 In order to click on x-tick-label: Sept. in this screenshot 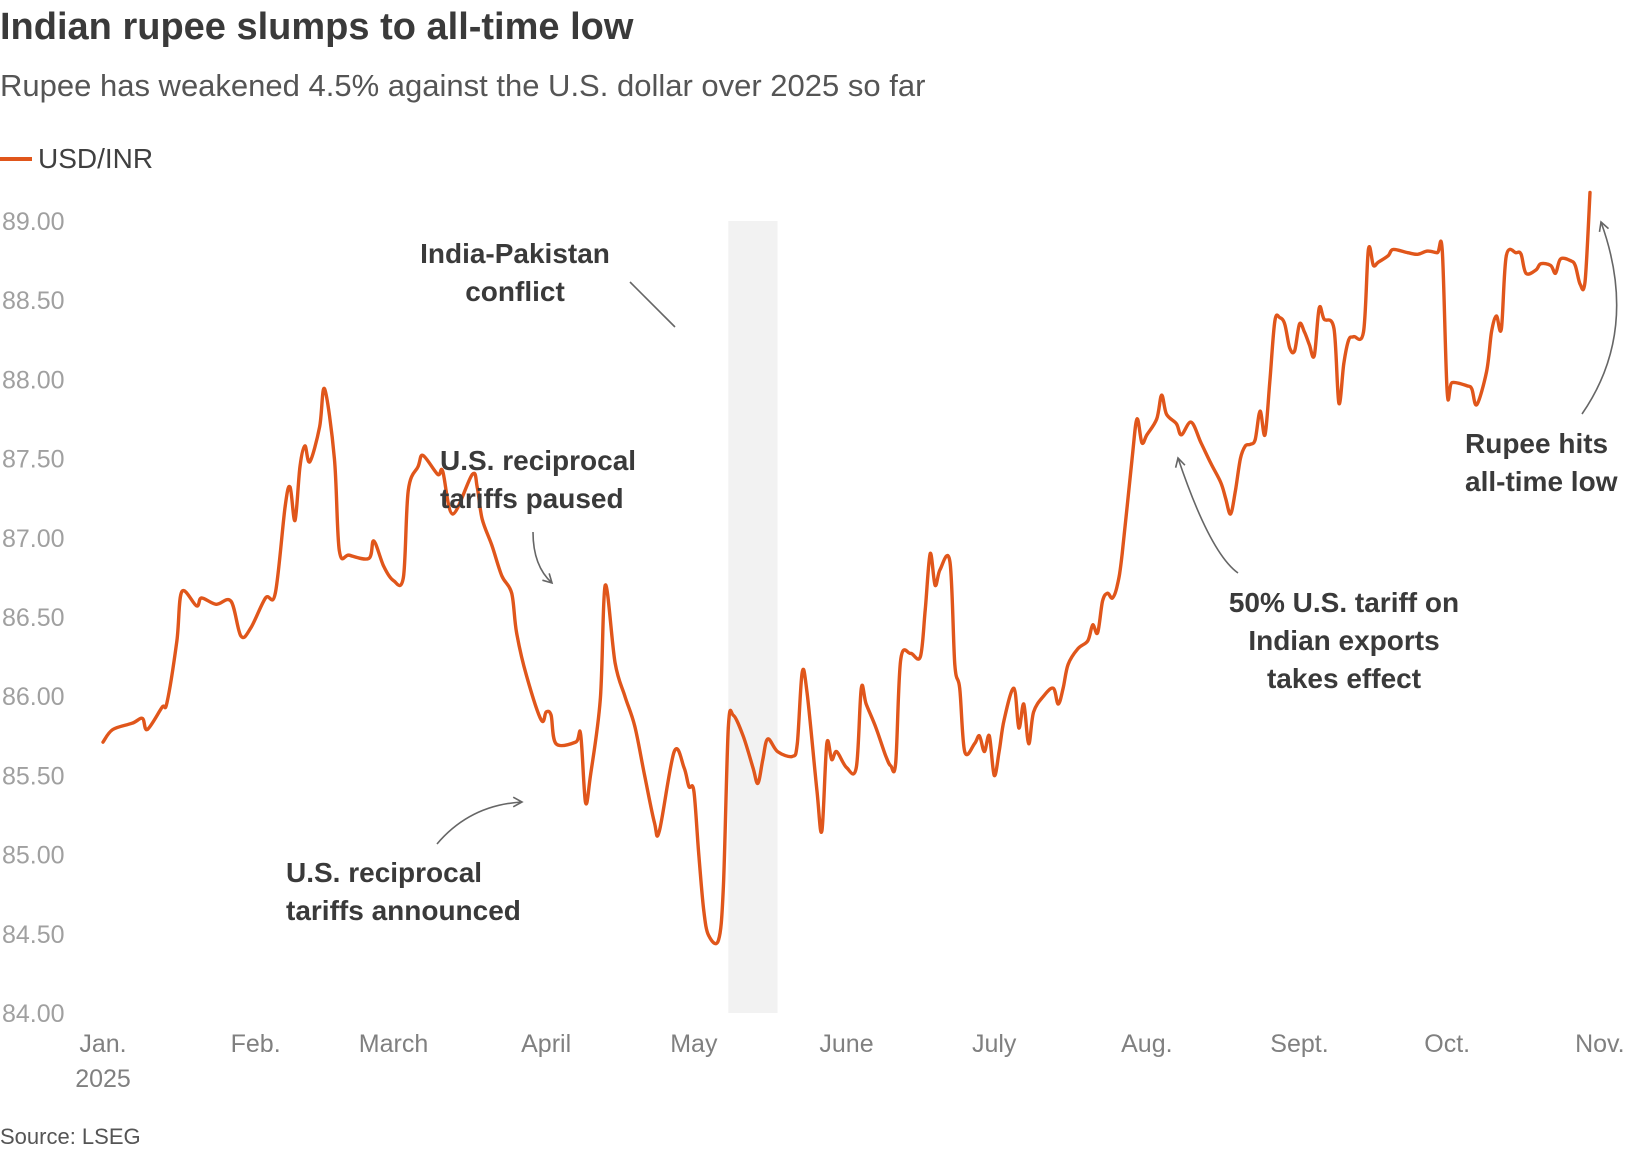, I will do `click(1299, 1044)`.